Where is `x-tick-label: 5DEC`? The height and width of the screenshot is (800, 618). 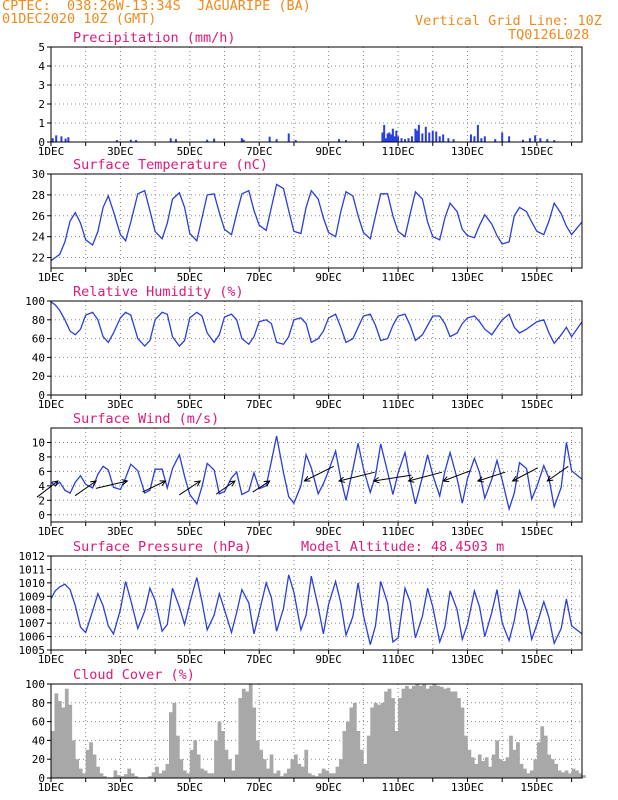
x-tick-label: 5DEC is located at coordinates (190, 659).